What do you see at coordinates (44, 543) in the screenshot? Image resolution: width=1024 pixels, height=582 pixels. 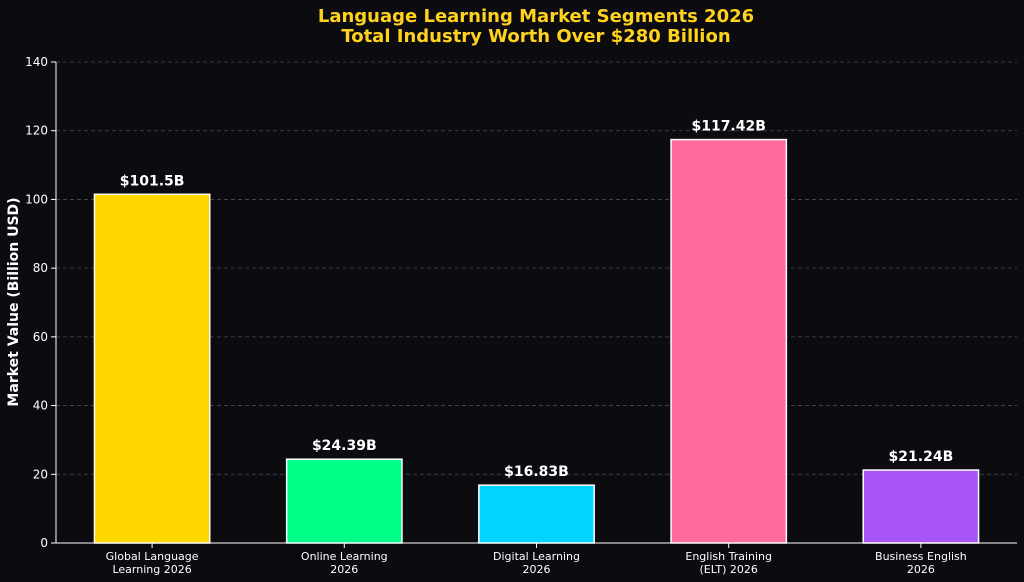 I see `y-tick-label: 0` at bounding box center [44, 543].